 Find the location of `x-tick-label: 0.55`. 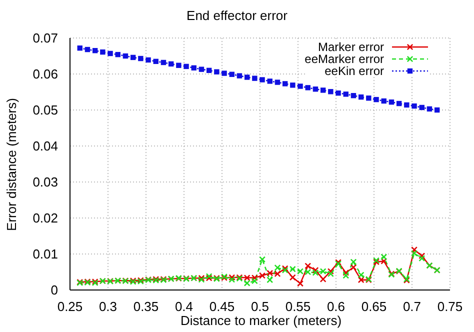

x-tick-label: 0.55 is located at coordinates (298, 306).